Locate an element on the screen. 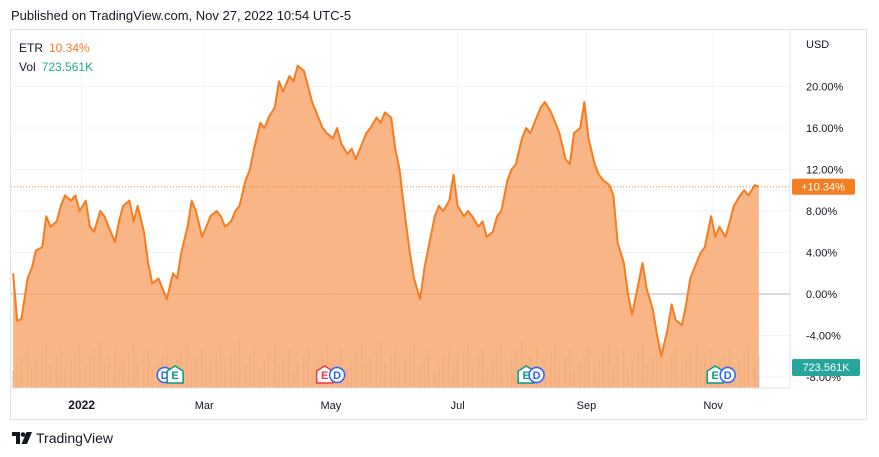  last-value-text: +10.34% is located at coordinates (823, 188).